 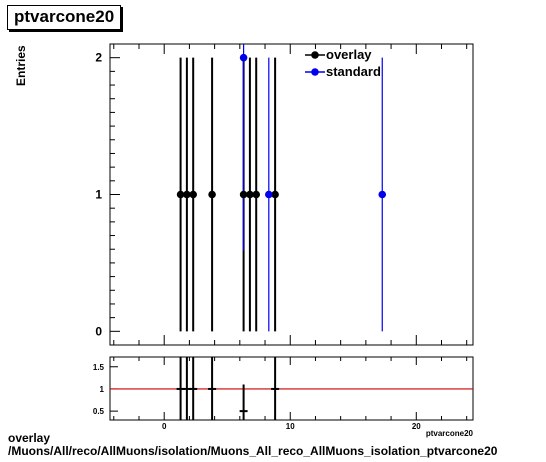 I want to click on y-tick-label: 2, so click(x=98, y=58).